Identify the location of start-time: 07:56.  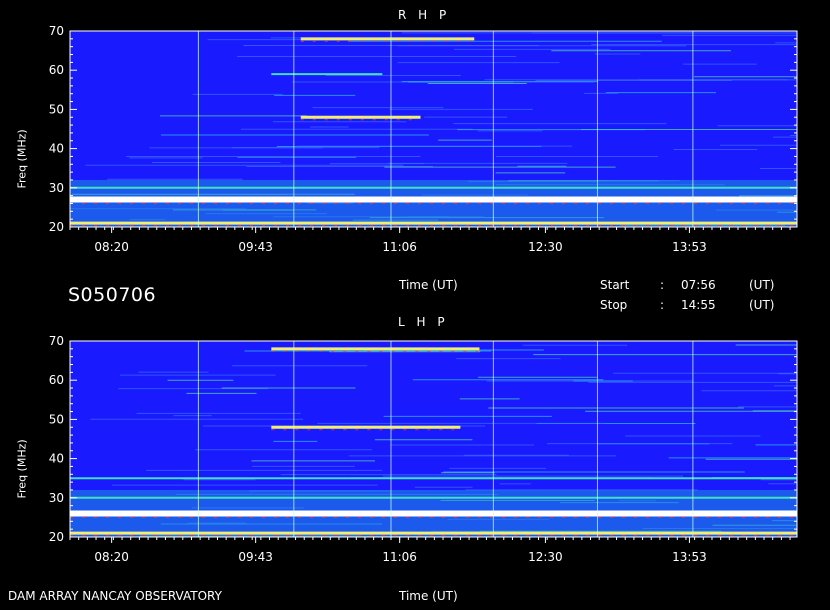
(698, 285).